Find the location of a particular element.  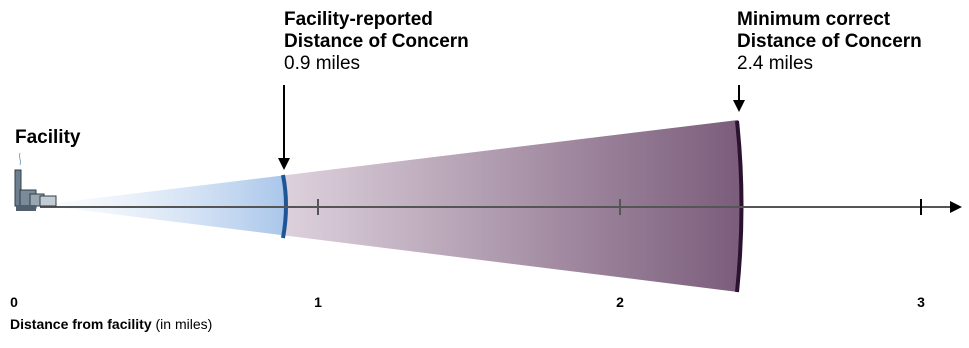

correct-title-line1: Minimum correct is located at coordinates (814, 19).